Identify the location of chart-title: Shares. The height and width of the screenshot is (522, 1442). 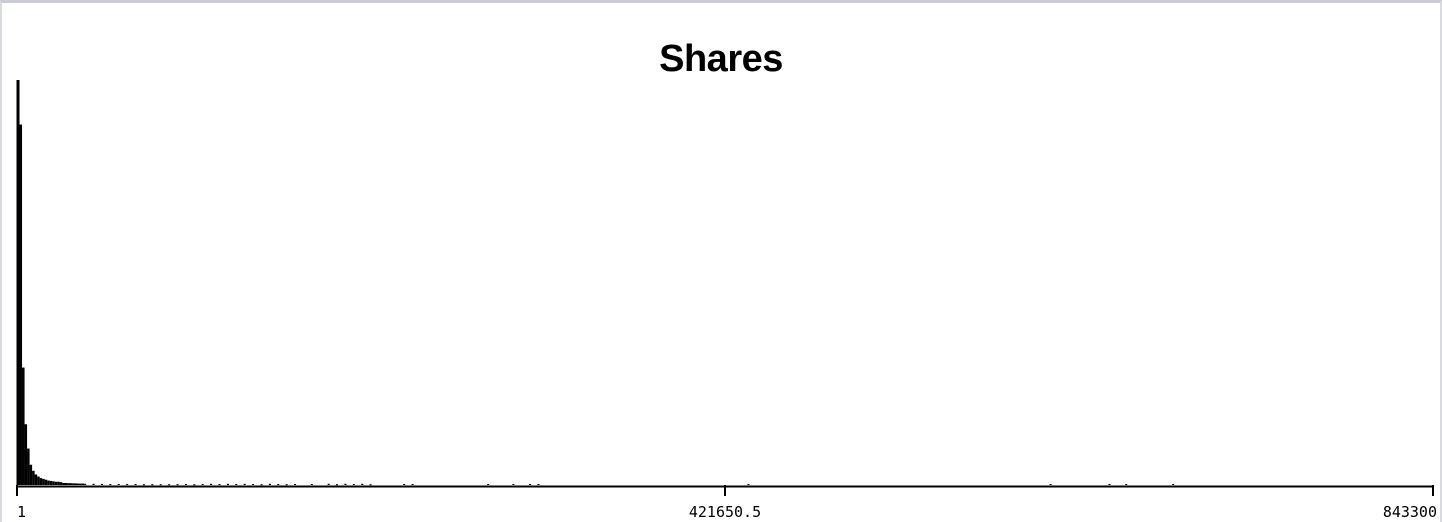
(721, 59).